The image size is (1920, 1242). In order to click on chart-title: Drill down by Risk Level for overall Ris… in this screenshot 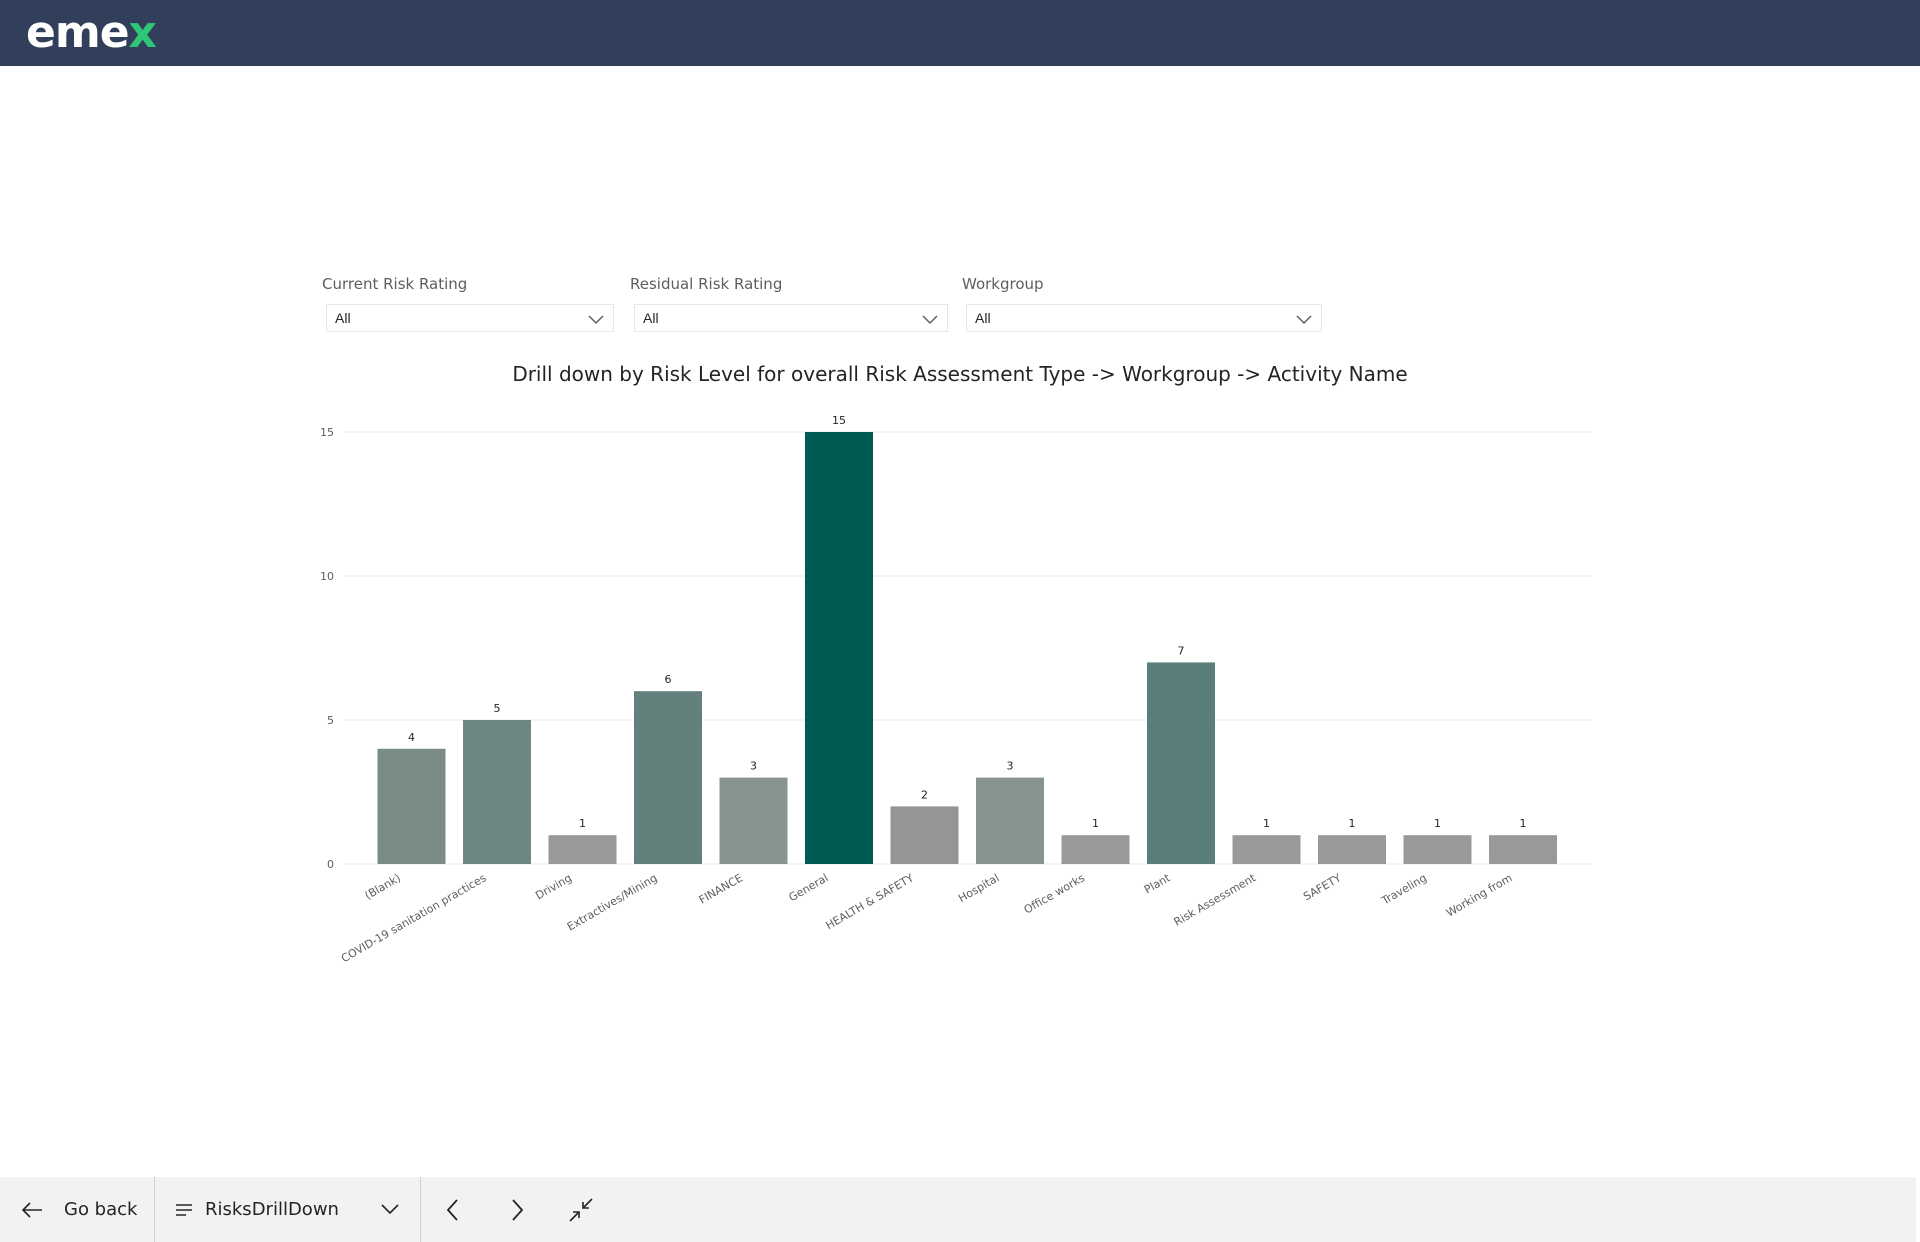, I will do `click(960, 374)`.